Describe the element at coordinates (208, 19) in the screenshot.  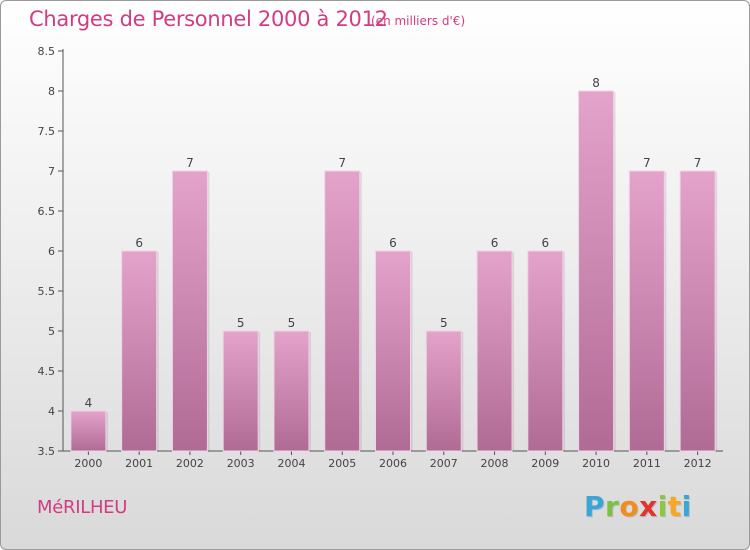
I see `chart-title: Charges de Personnel 2000 à 2012` at that location.